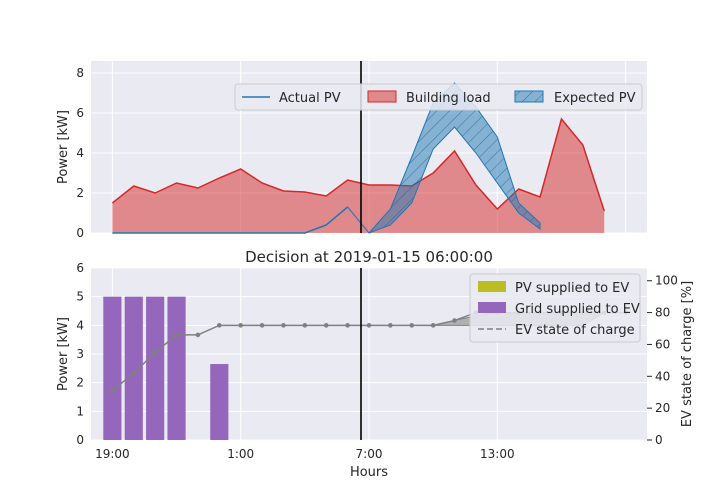 This screenshot has width=720, height=504. What do you see at coordinates (595, 98) in the screenshot?
I see `legend-expected-pv-label: Expected PV` at bounding box center [595, 98].